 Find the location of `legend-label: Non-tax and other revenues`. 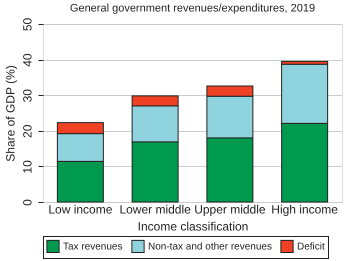

legend-label: Non-tax and other revenues is located at coordinates (210, 246).